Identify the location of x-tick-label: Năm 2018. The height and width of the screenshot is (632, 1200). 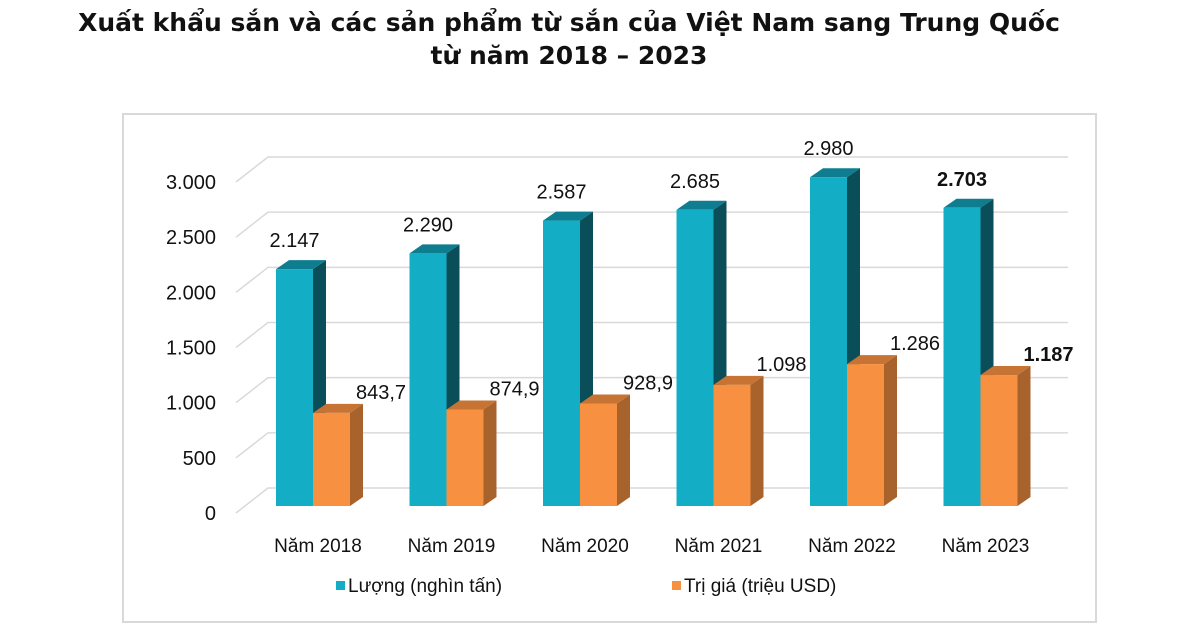
(318, 546).